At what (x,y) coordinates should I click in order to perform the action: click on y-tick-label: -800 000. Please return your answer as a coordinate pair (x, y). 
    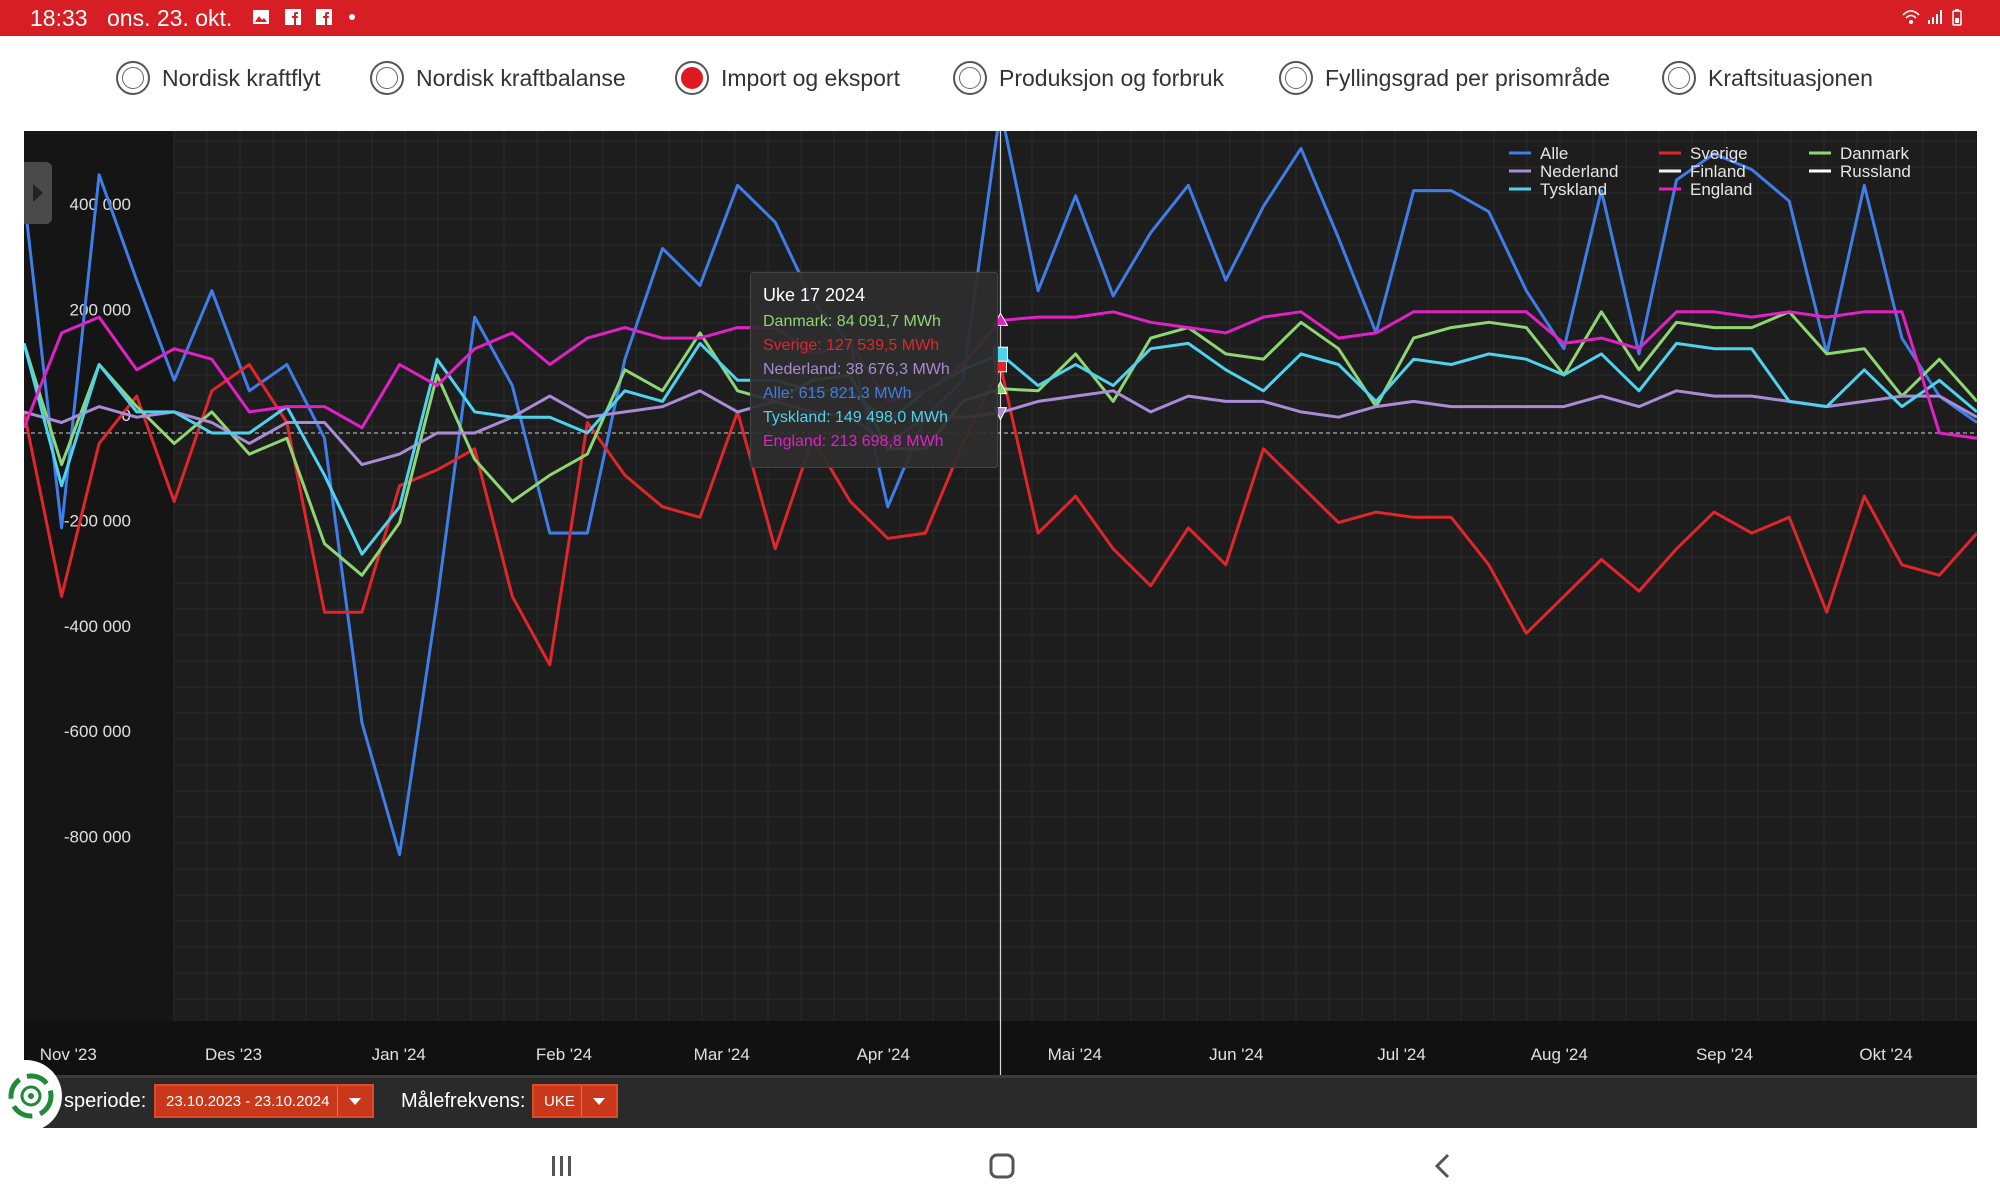
    Looking at the image, I should click on (97, 837).